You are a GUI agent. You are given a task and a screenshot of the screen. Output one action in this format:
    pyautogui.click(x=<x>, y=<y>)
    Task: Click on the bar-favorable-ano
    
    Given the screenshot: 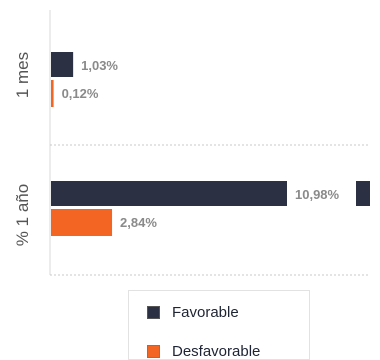 What is the action you would take?
    pyautogui.click(x=169, y=193)
    